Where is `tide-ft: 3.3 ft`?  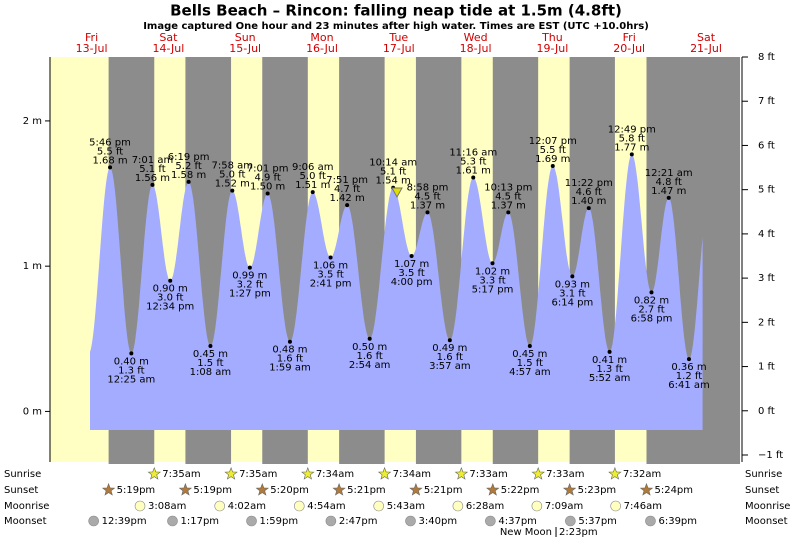
tide-ft: 3.3 ft is located at coordinates (492, 280).